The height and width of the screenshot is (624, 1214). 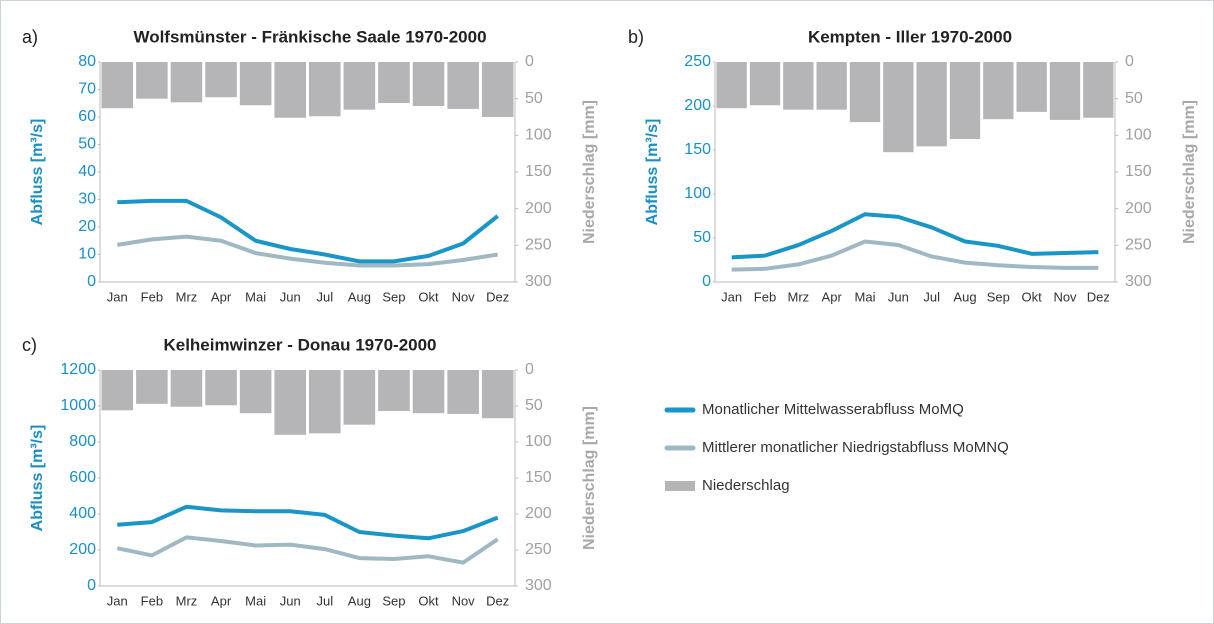 I want to click on y-tick-label: 150, so click(x=697, y=149).